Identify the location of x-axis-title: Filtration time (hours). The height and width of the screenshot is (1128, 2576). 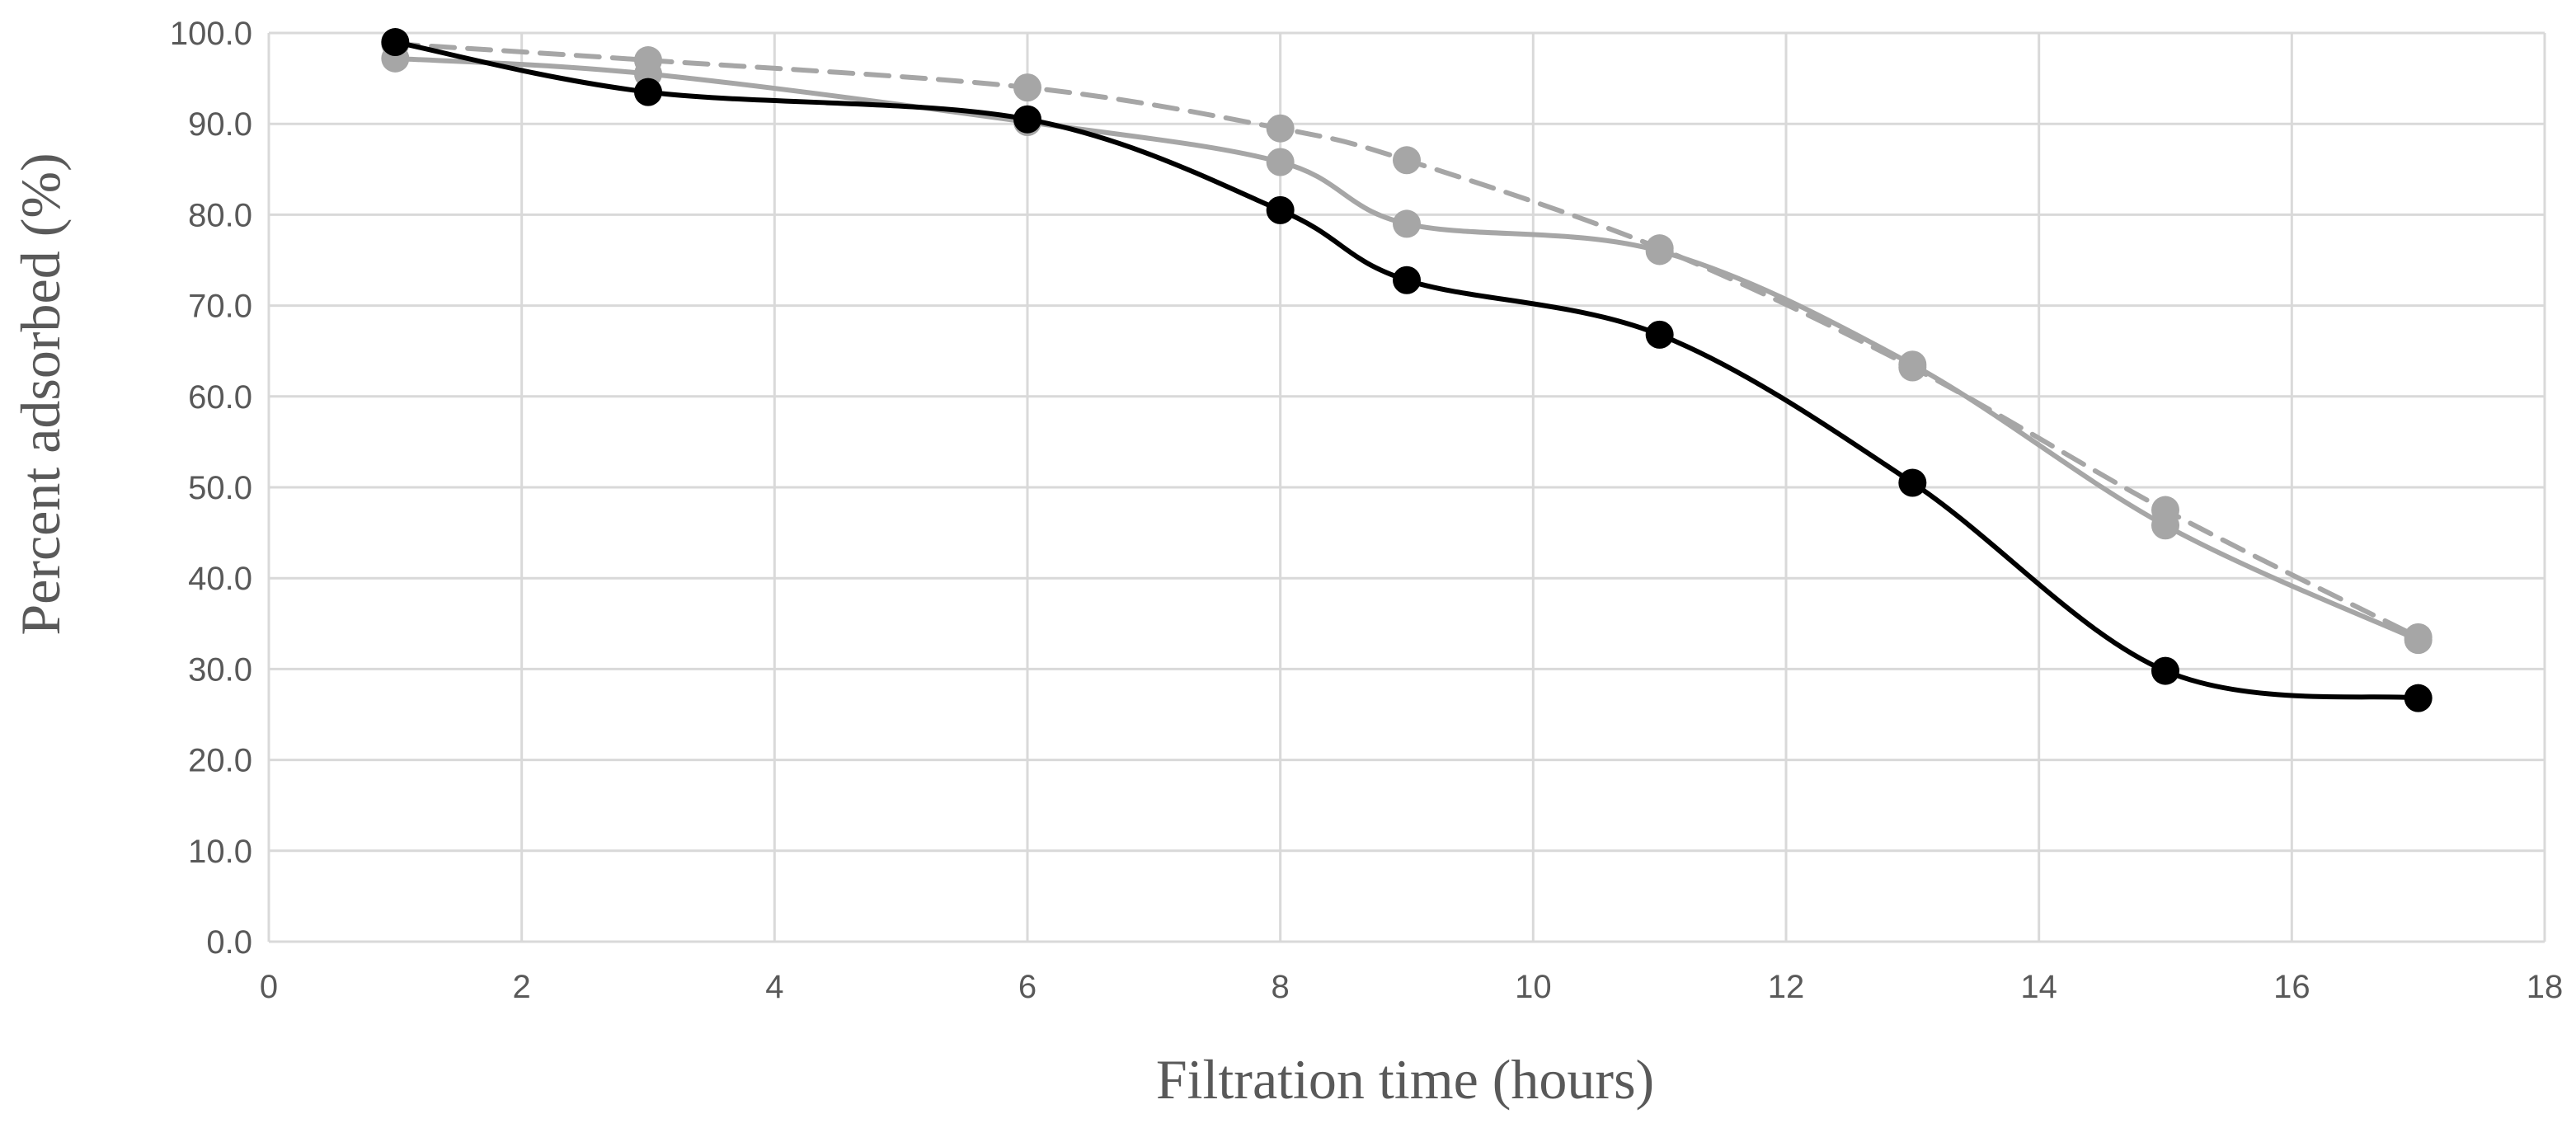
(1405, 1079).